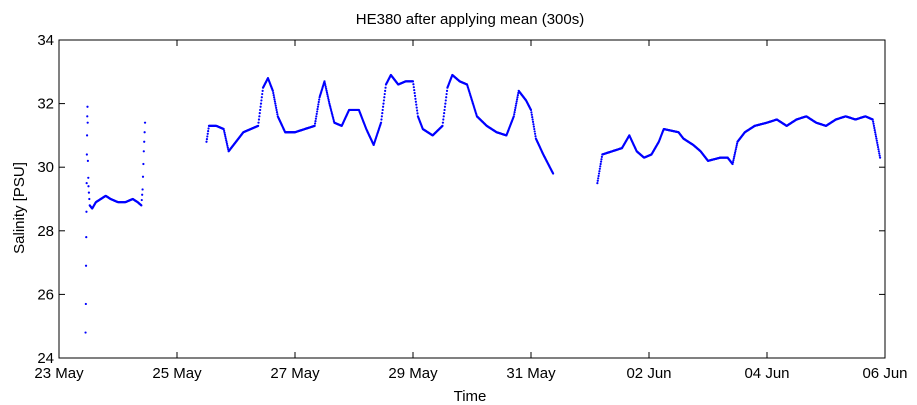  Describe the element at coordinates (470, 396) in the screenshot. I see `x-axis-label: Time` at that location.